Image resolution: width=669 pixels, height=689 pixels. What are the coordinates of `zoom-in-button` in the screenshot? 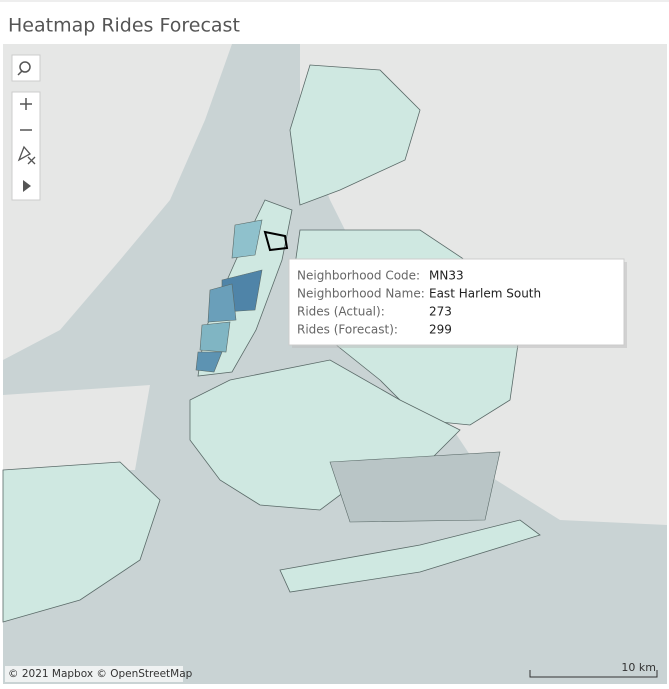 It's located at (26, 104).